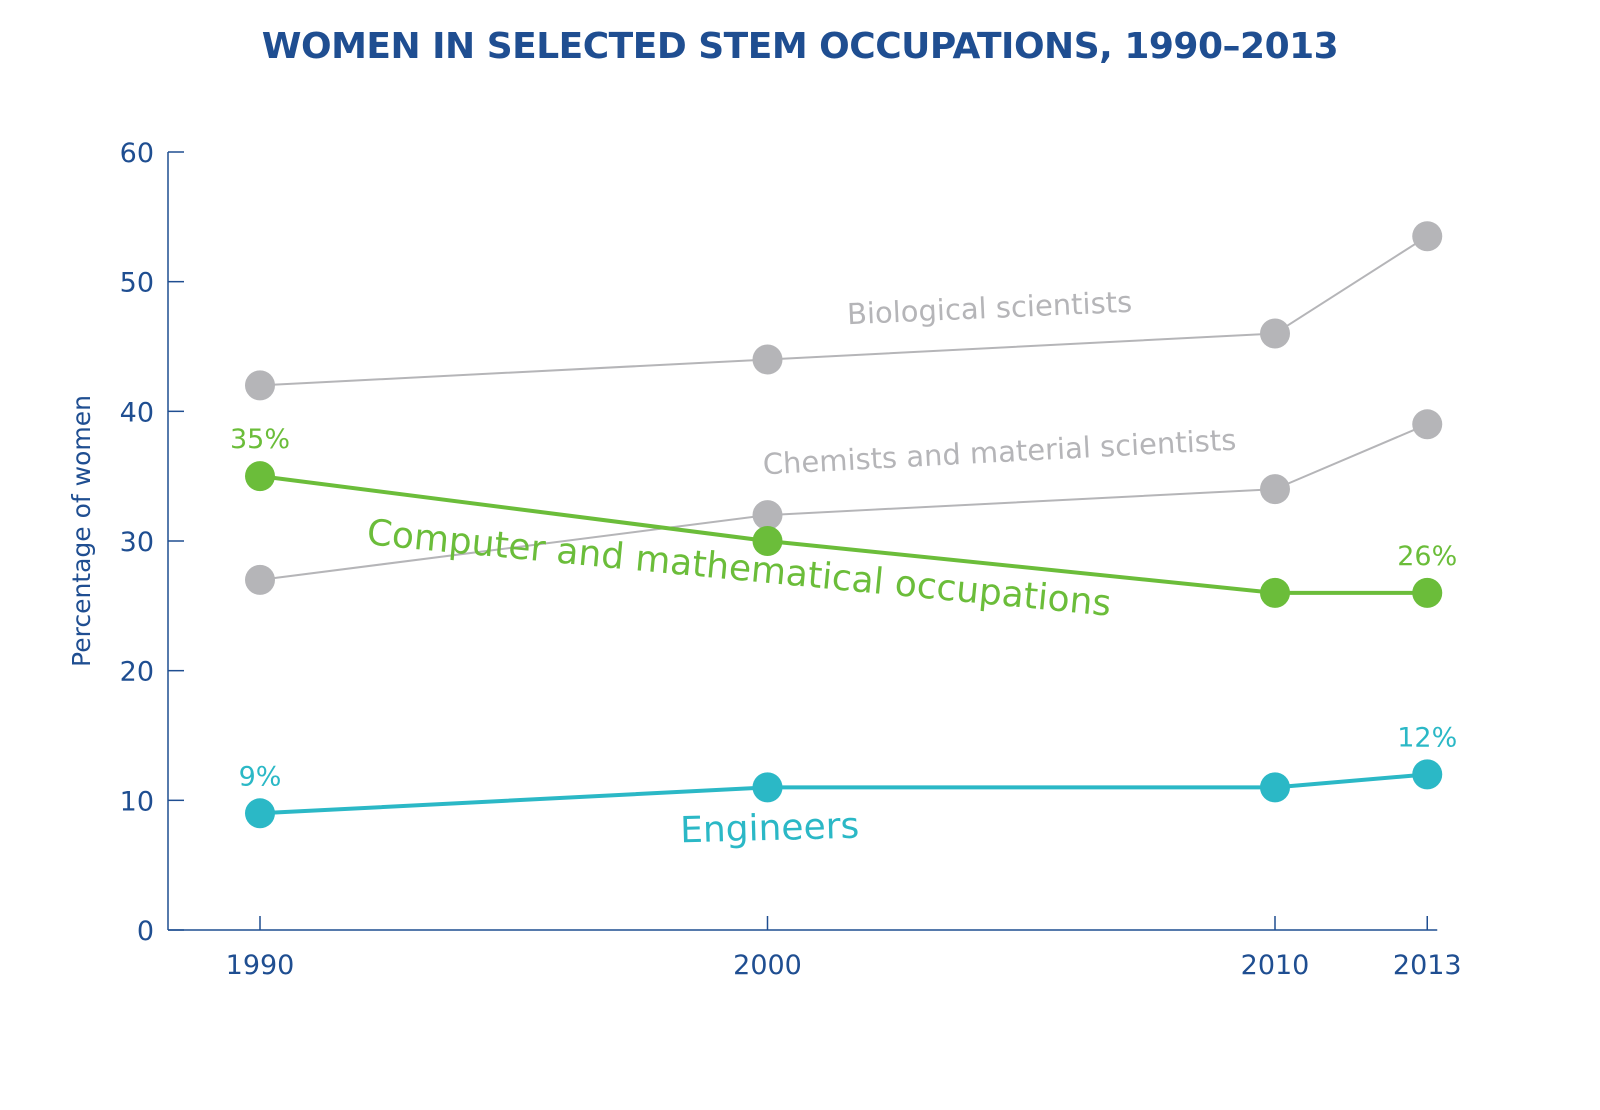  Describe the element at coordinates (137, 801) in the screenshot. I see `y-tick-label: 10` at that location.